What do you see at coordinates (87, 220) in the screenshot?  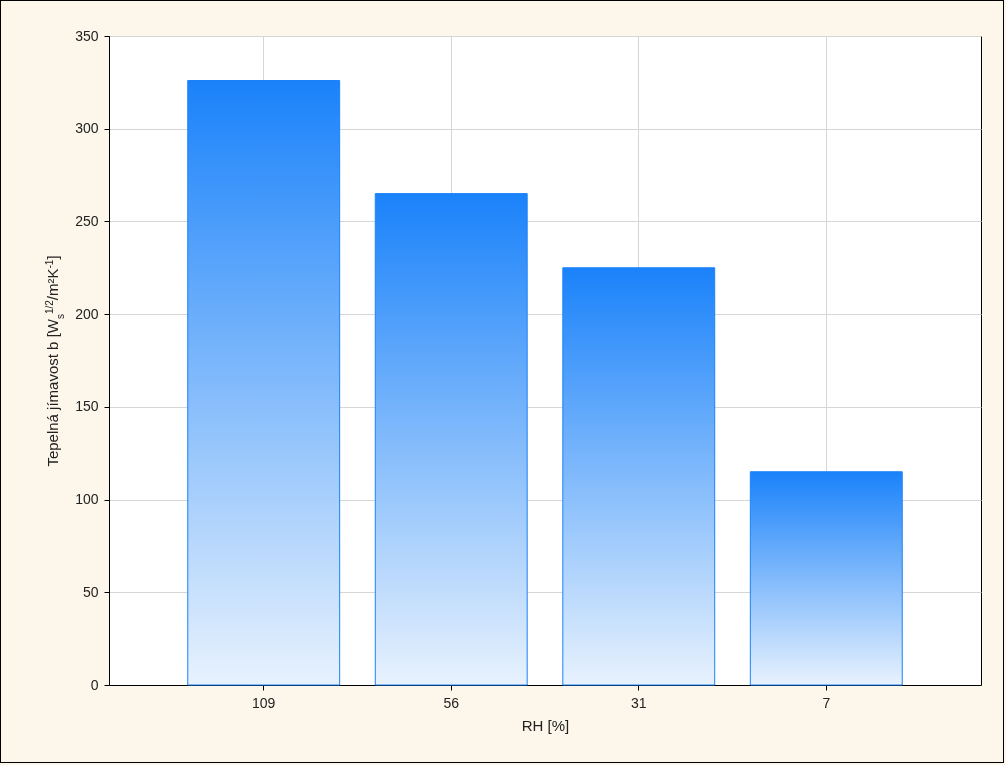 I see `y-tick-label: 250` at bounding box center [87, 220].